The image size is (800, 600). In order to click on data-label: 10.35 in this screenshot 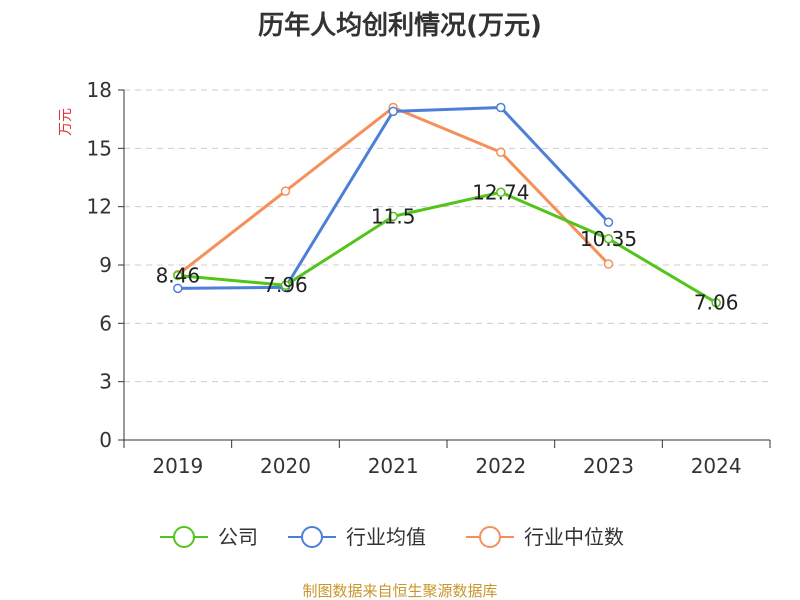, I will do `click(608, 239)`.